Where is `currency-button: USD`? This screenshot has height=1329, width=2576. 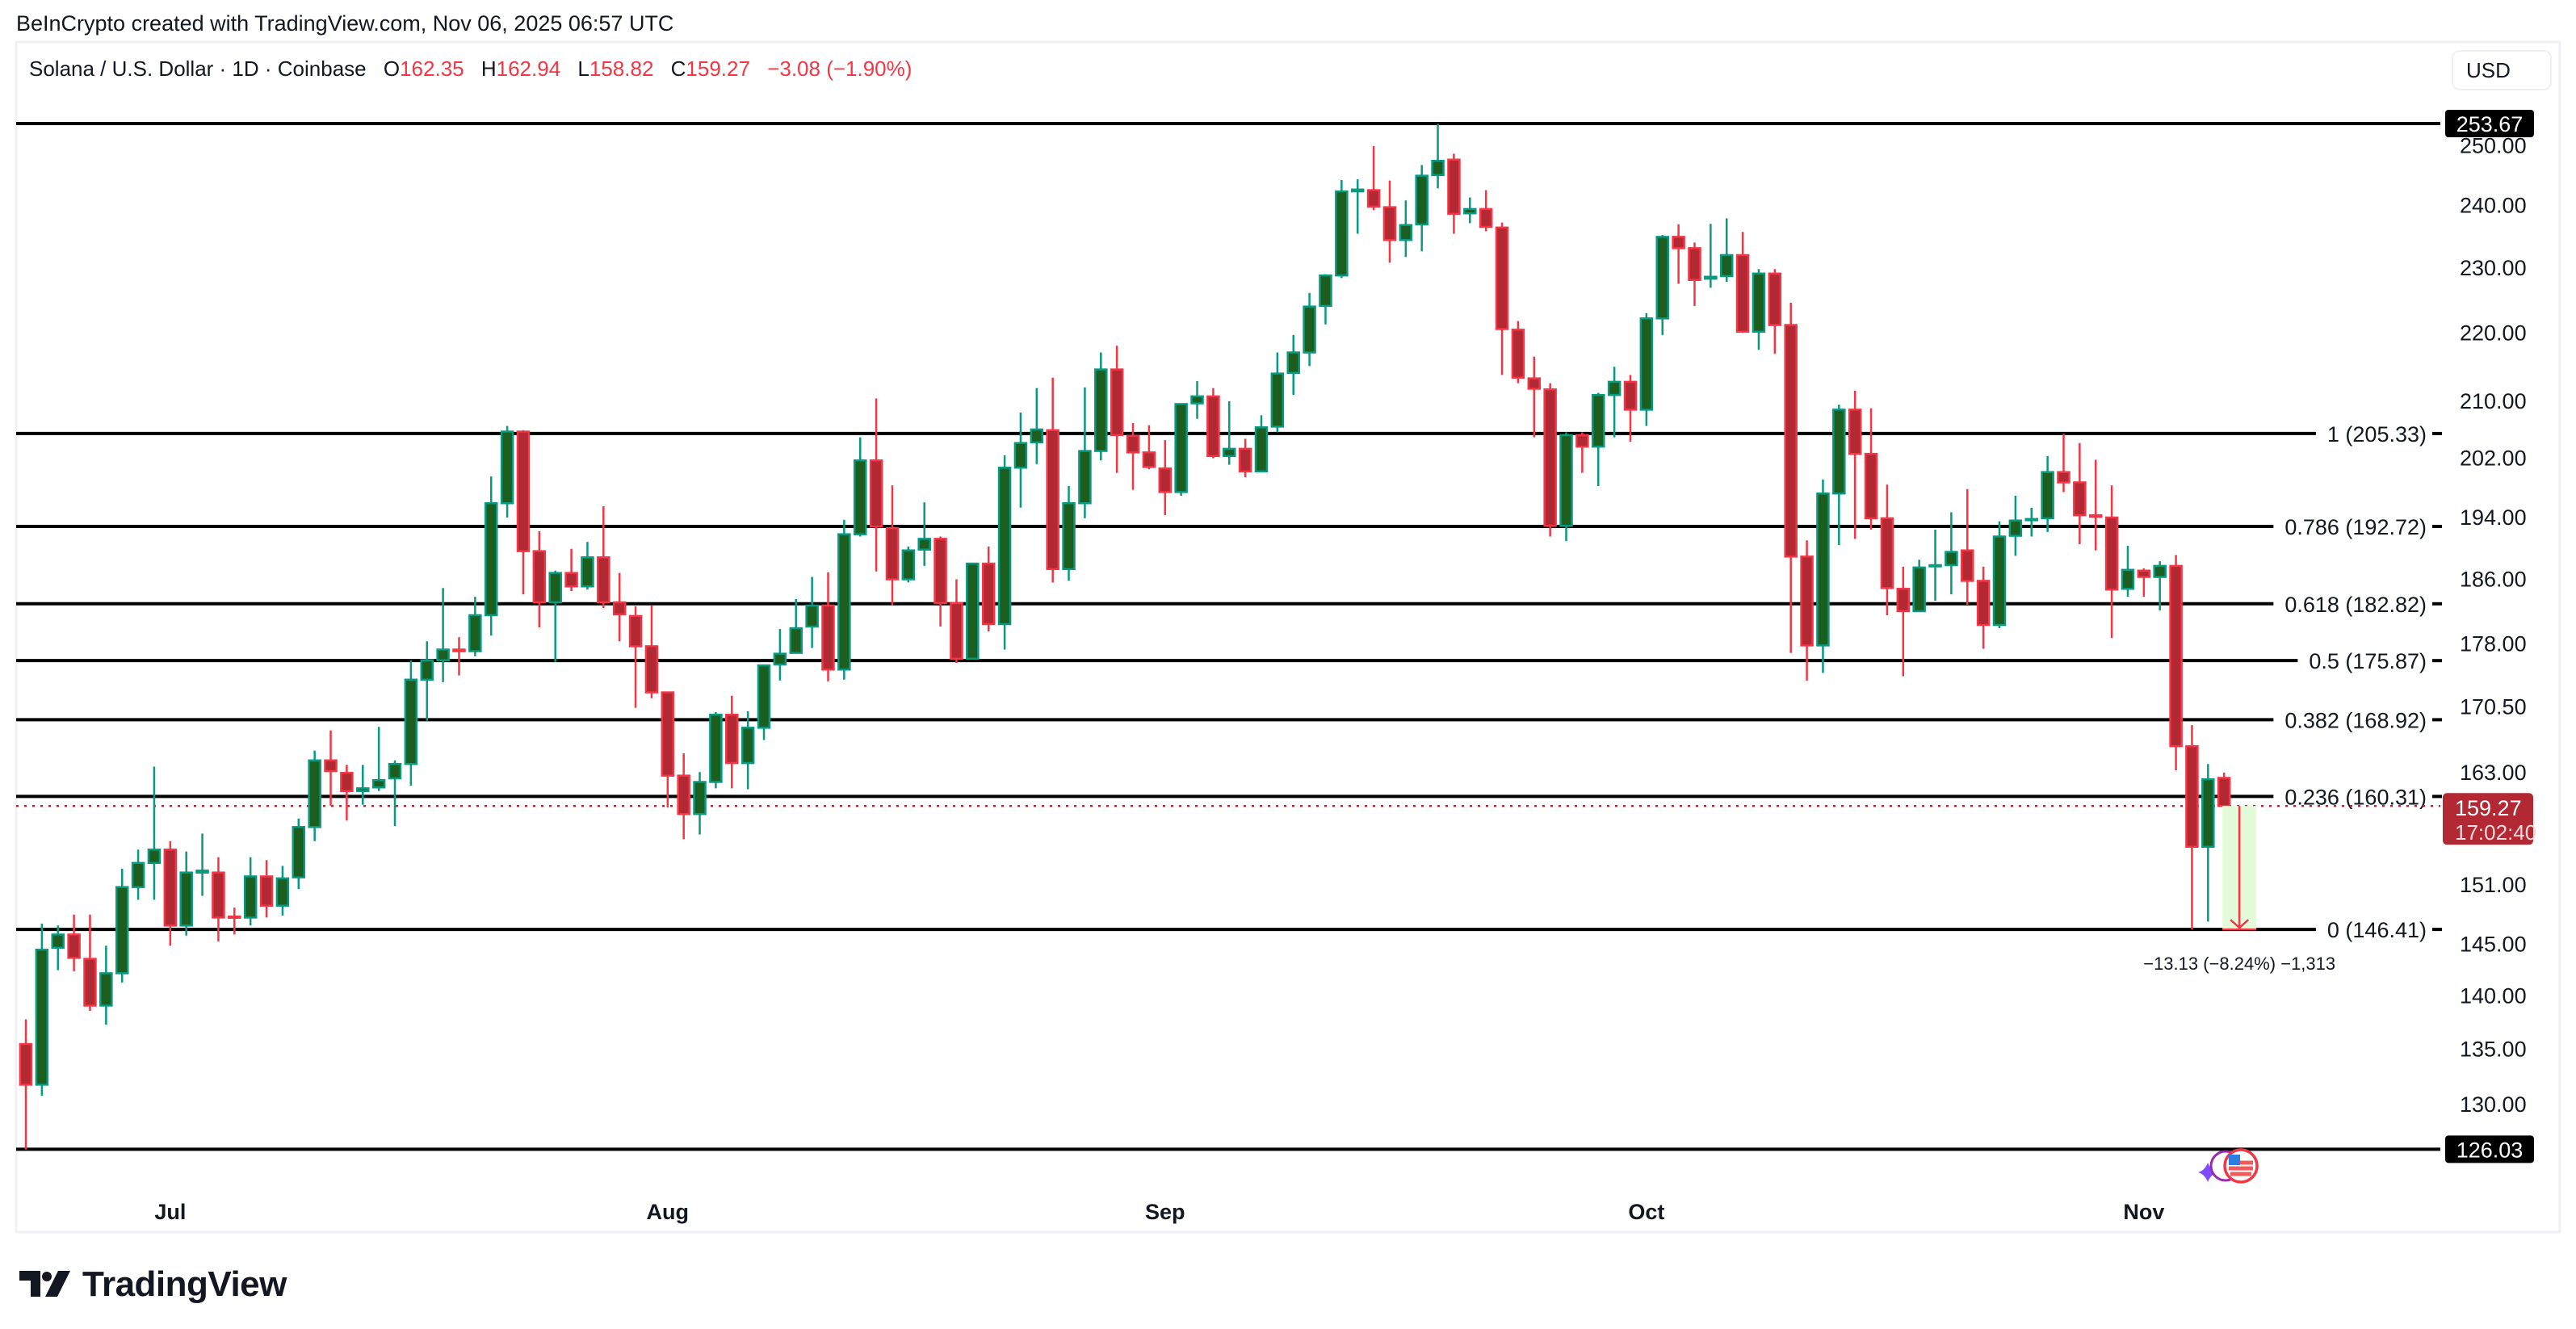 currency-button: USD is located at coordinates (2502, 70).